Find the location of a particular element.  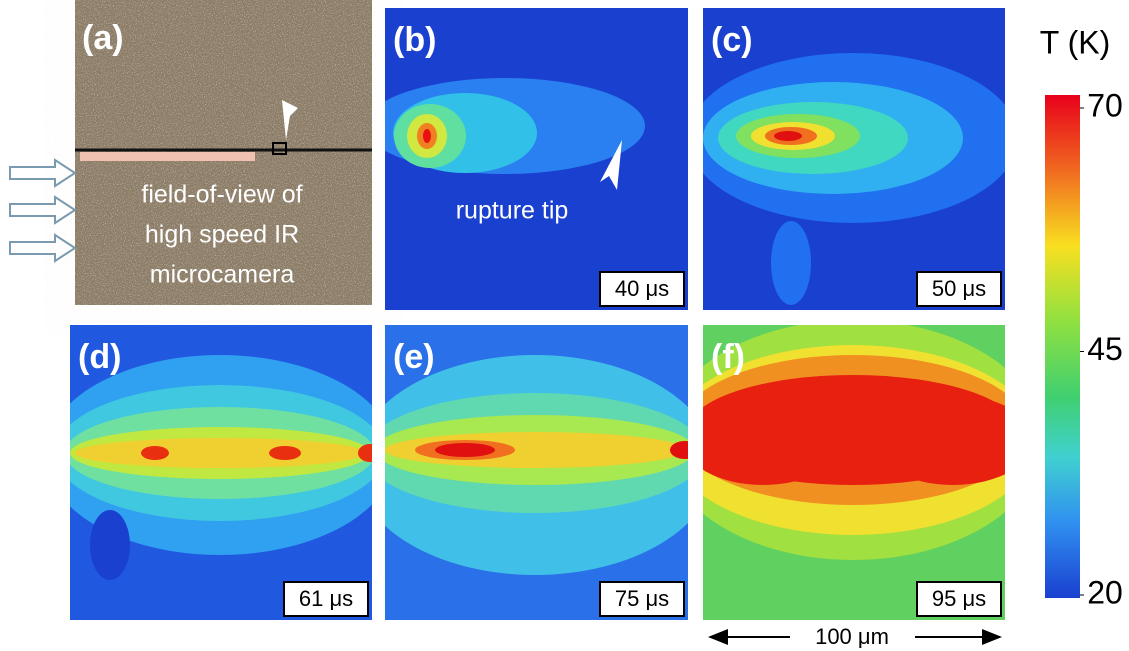

tick-label: 45 is located at coordinates (1105, 349).